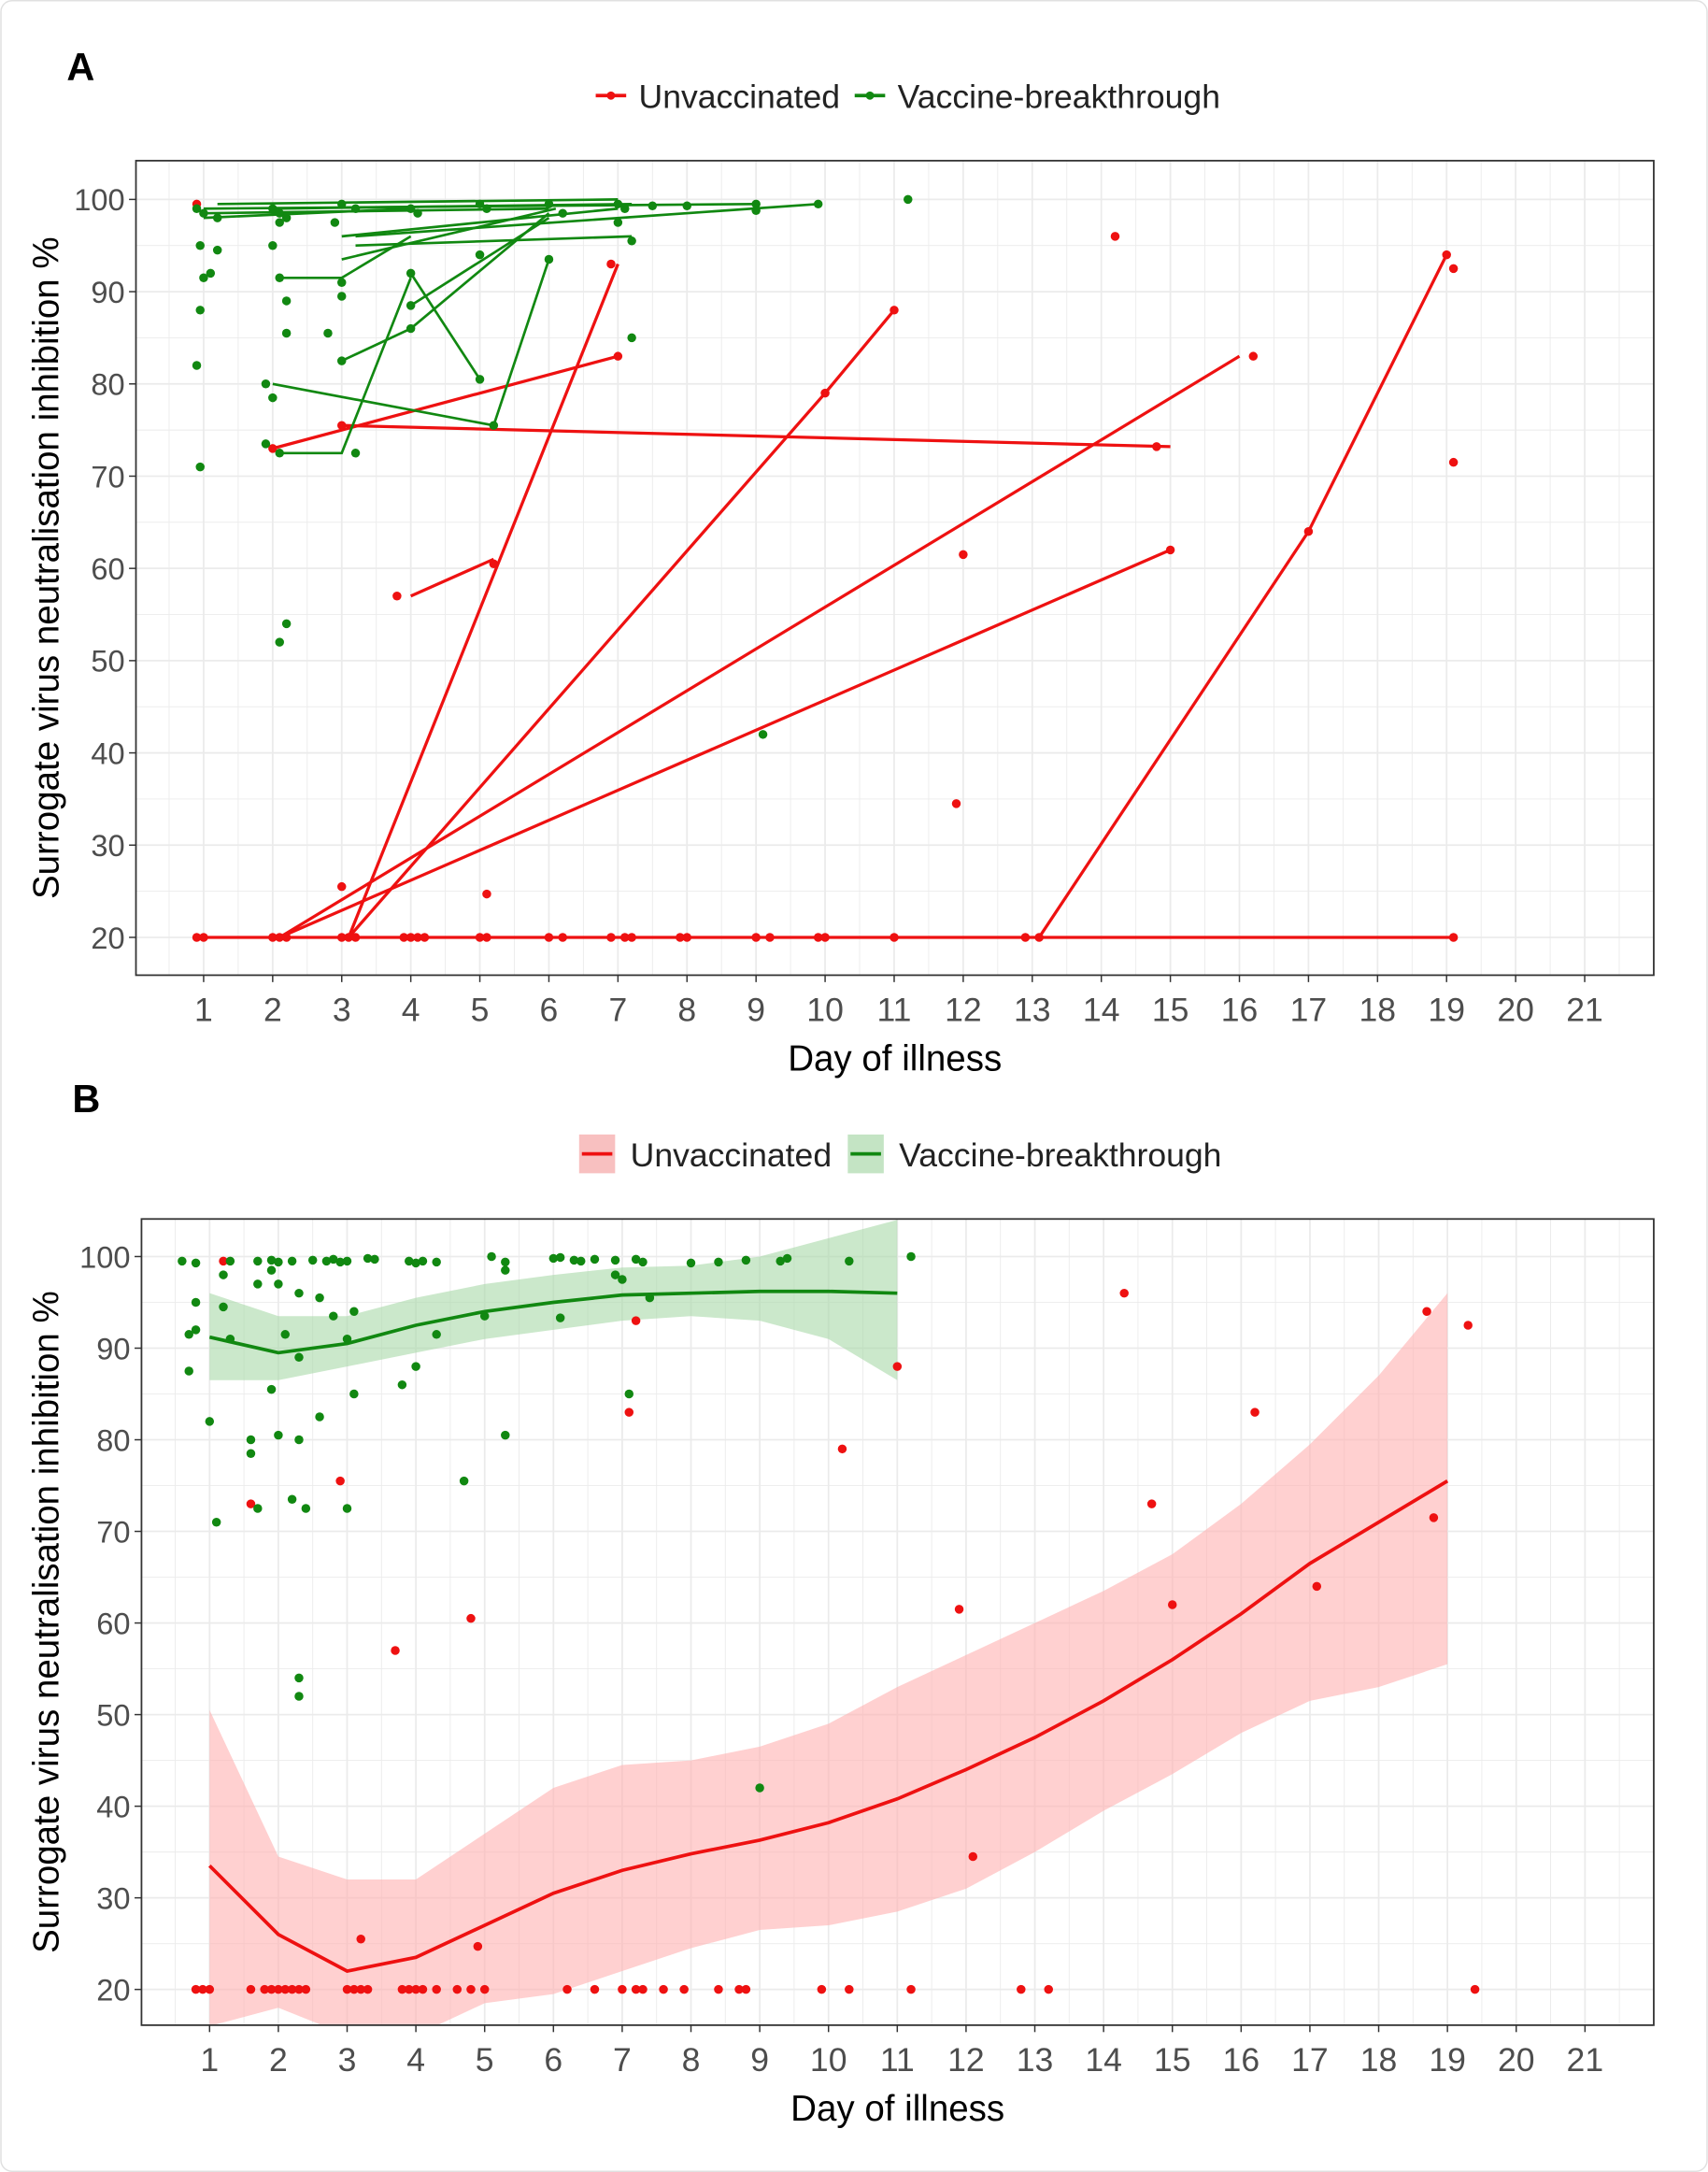 The height and width of the screenshot is (2172, 1708). What do you see at coordinates (1101, 1009) in the screenshot?
I see `x-tick-label: 14` at bounding box center [1101, 1009].